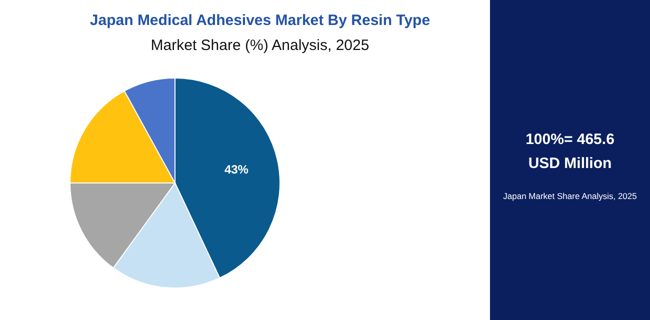 The image size is (650, 320). Describe the element at coordinates (260, 45) in the screenshot. I see `chart-subtitle: Market Share (%) Analysis, 2025` at that location.